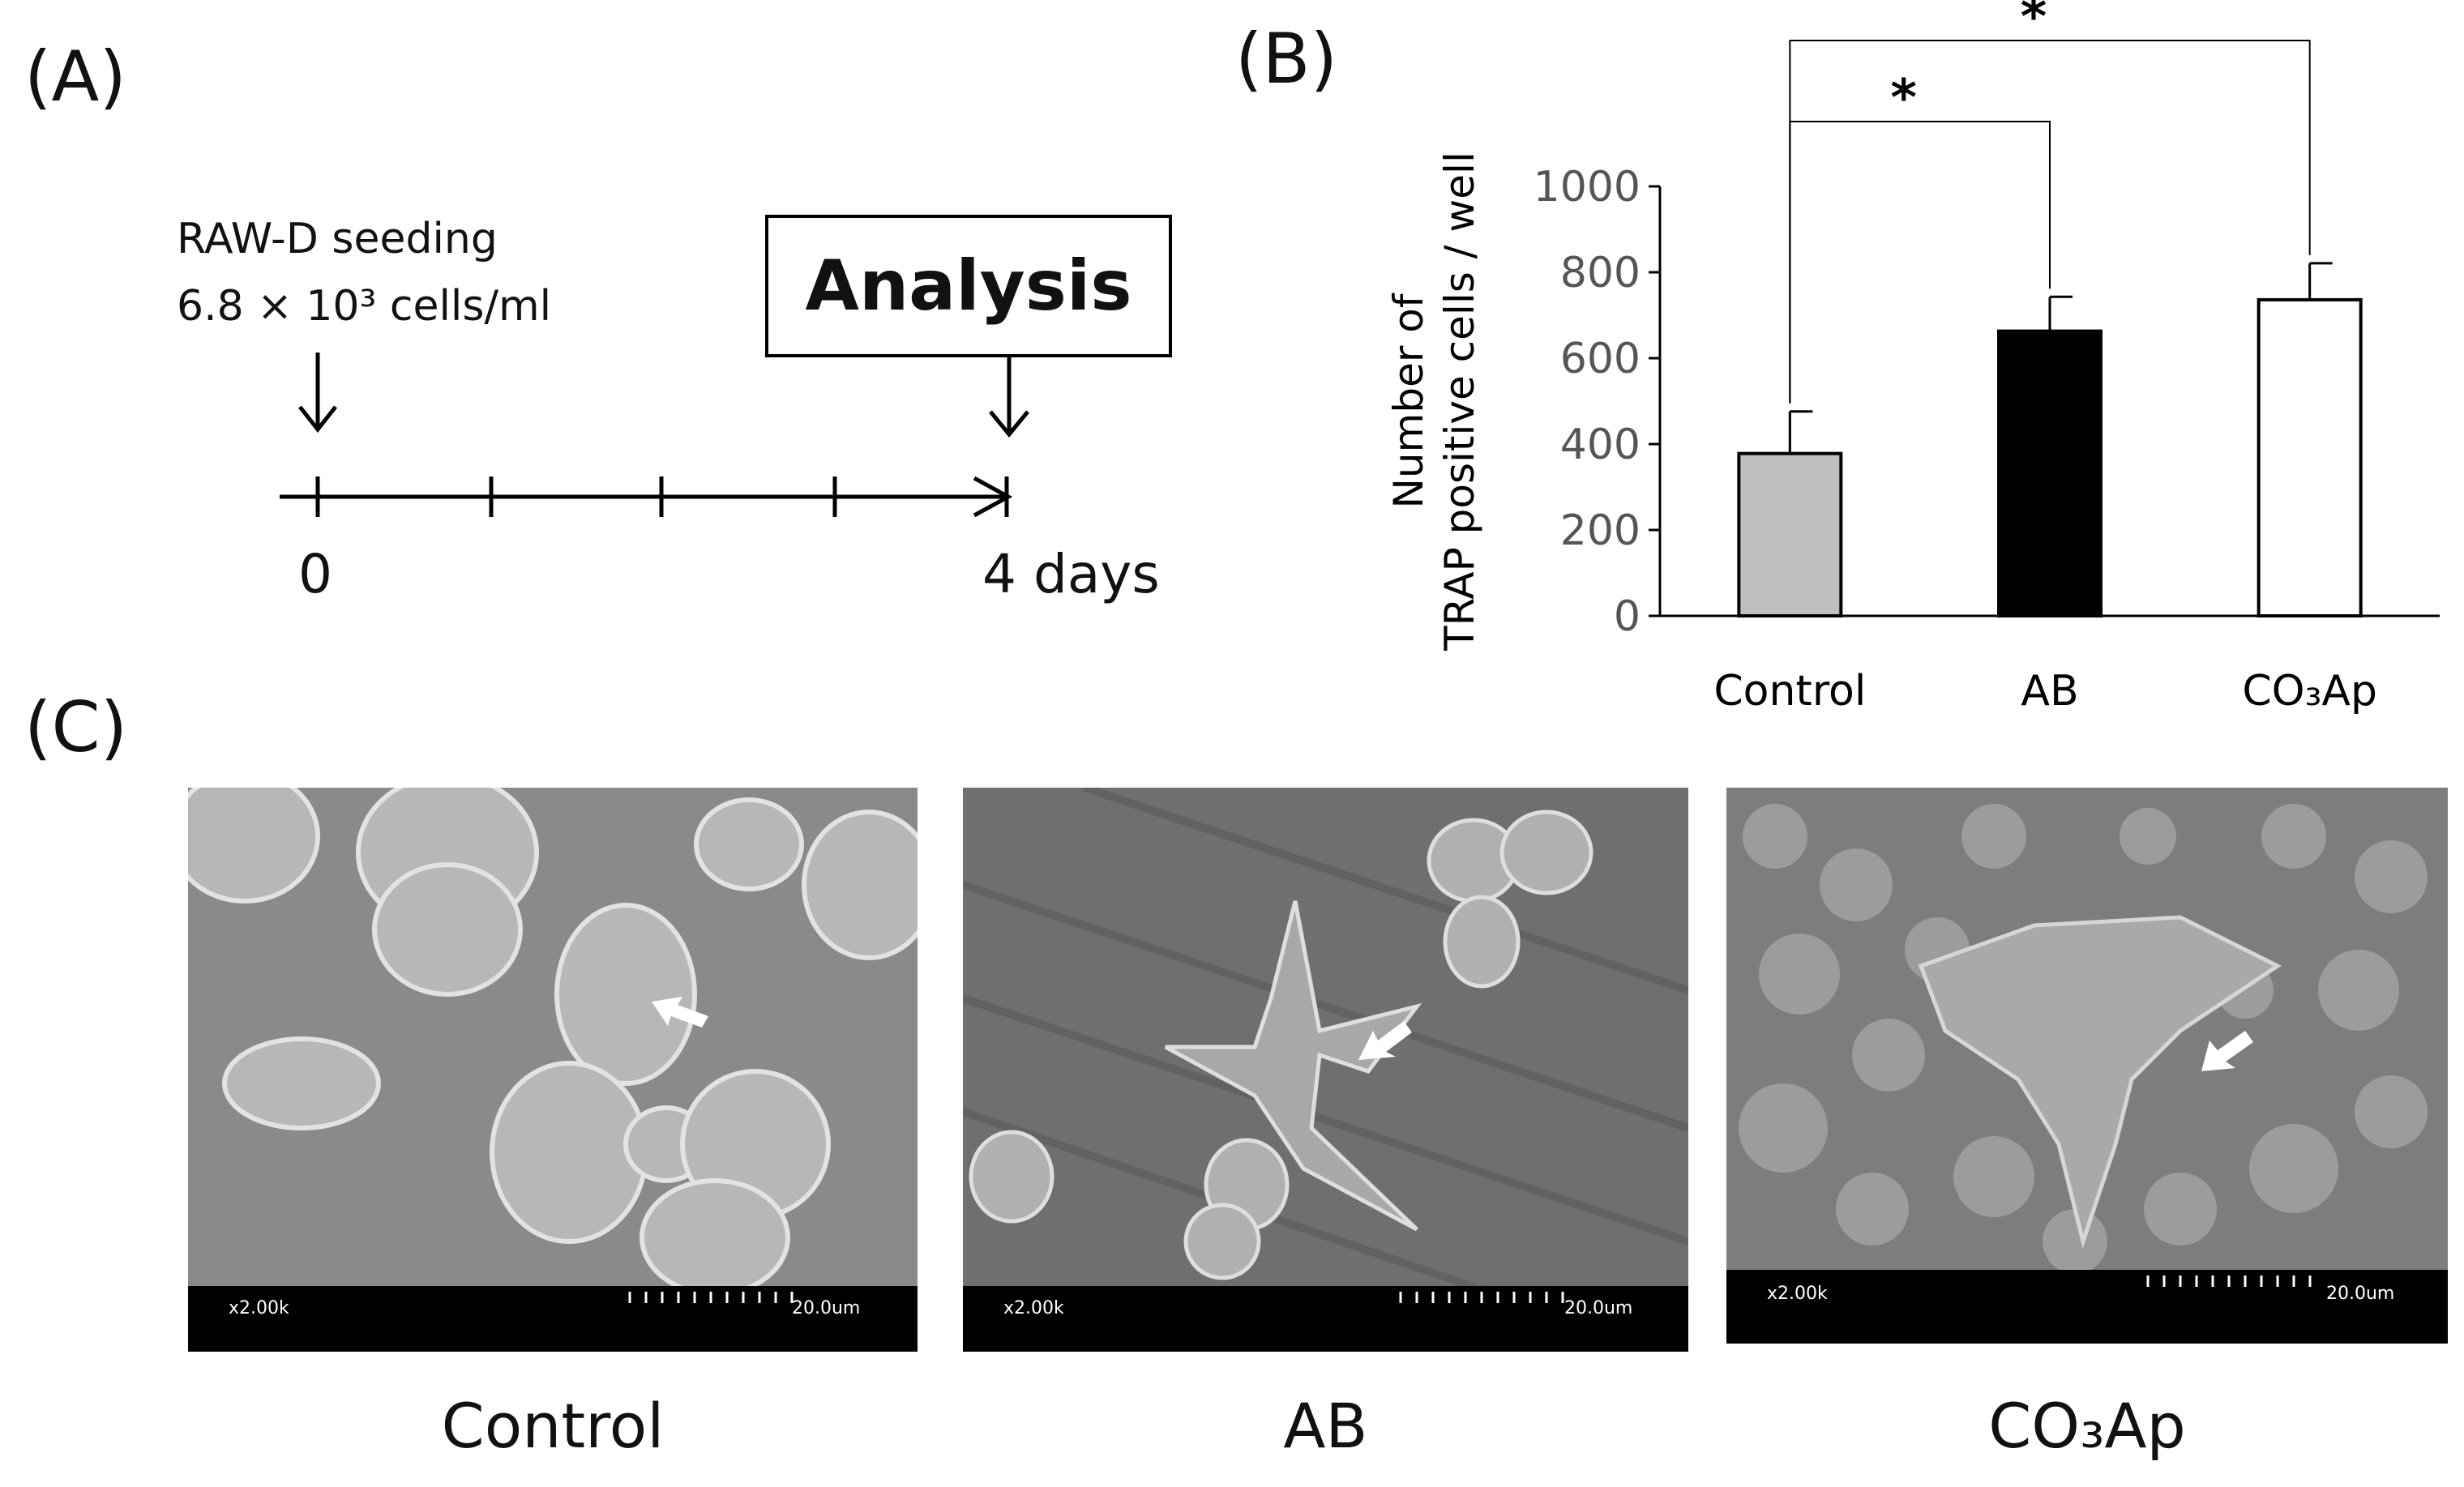  Describe the element at coordinates (337, 239) in the screenshot. I see `seeding-label: RAW-D seeding` at that location.